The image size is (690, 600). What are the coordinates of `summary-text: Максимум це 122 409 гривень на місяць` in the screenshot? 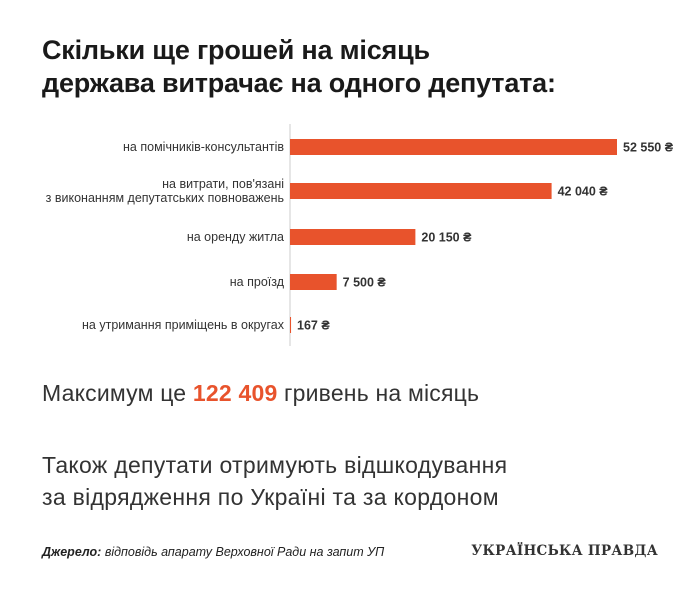 It's located at (260, 393).